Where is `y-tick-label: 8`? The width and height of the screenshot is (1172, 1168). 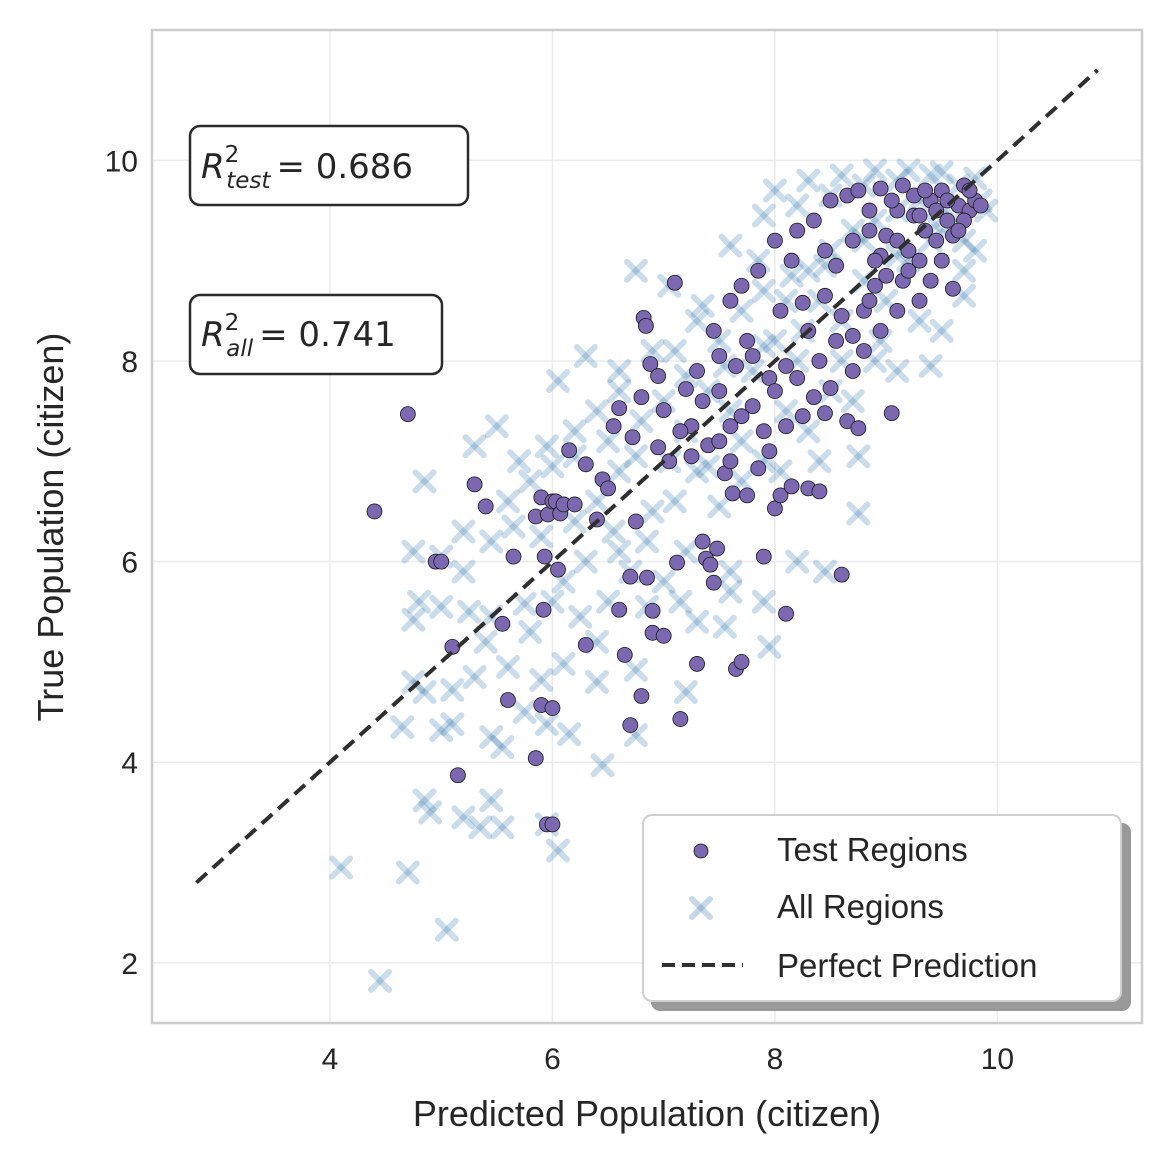
y-tick-label: 8 is located at coordinates (129, 362).